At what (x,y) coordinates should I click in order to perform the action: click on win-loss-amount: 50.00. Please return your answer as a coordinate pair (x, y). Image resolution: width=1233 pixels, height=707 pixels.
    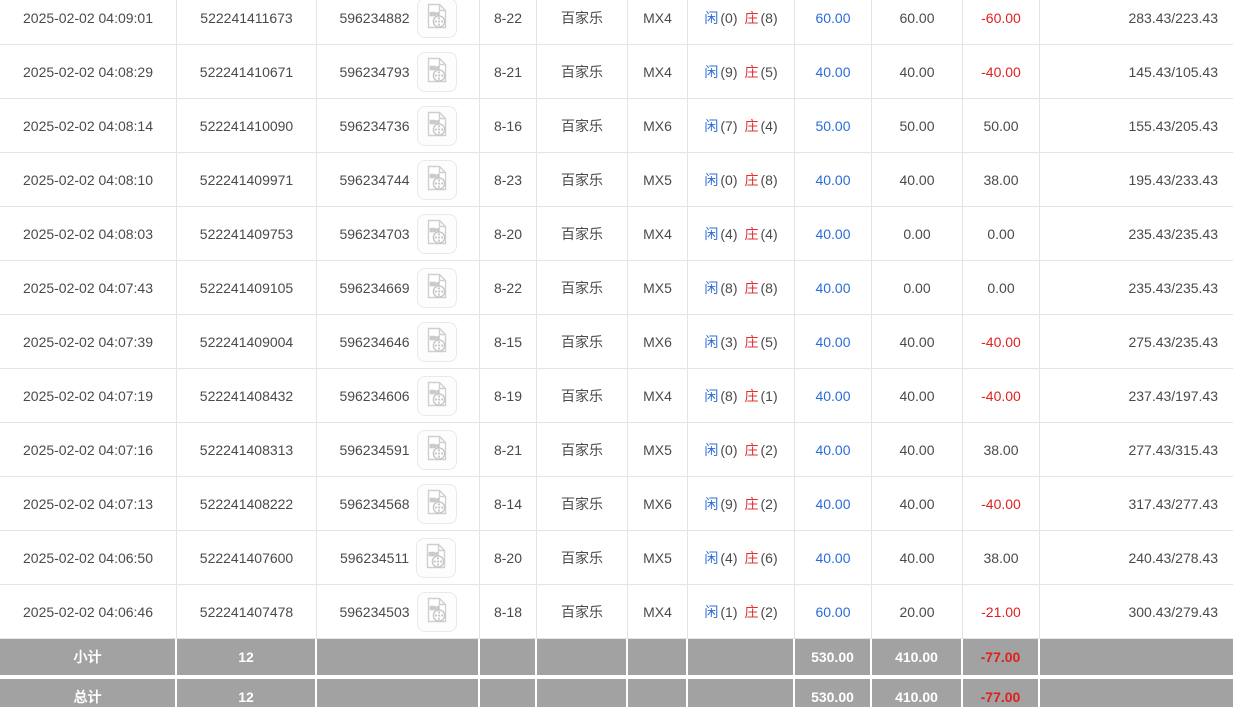
    Looking at the image, I should click on (1001, 125).